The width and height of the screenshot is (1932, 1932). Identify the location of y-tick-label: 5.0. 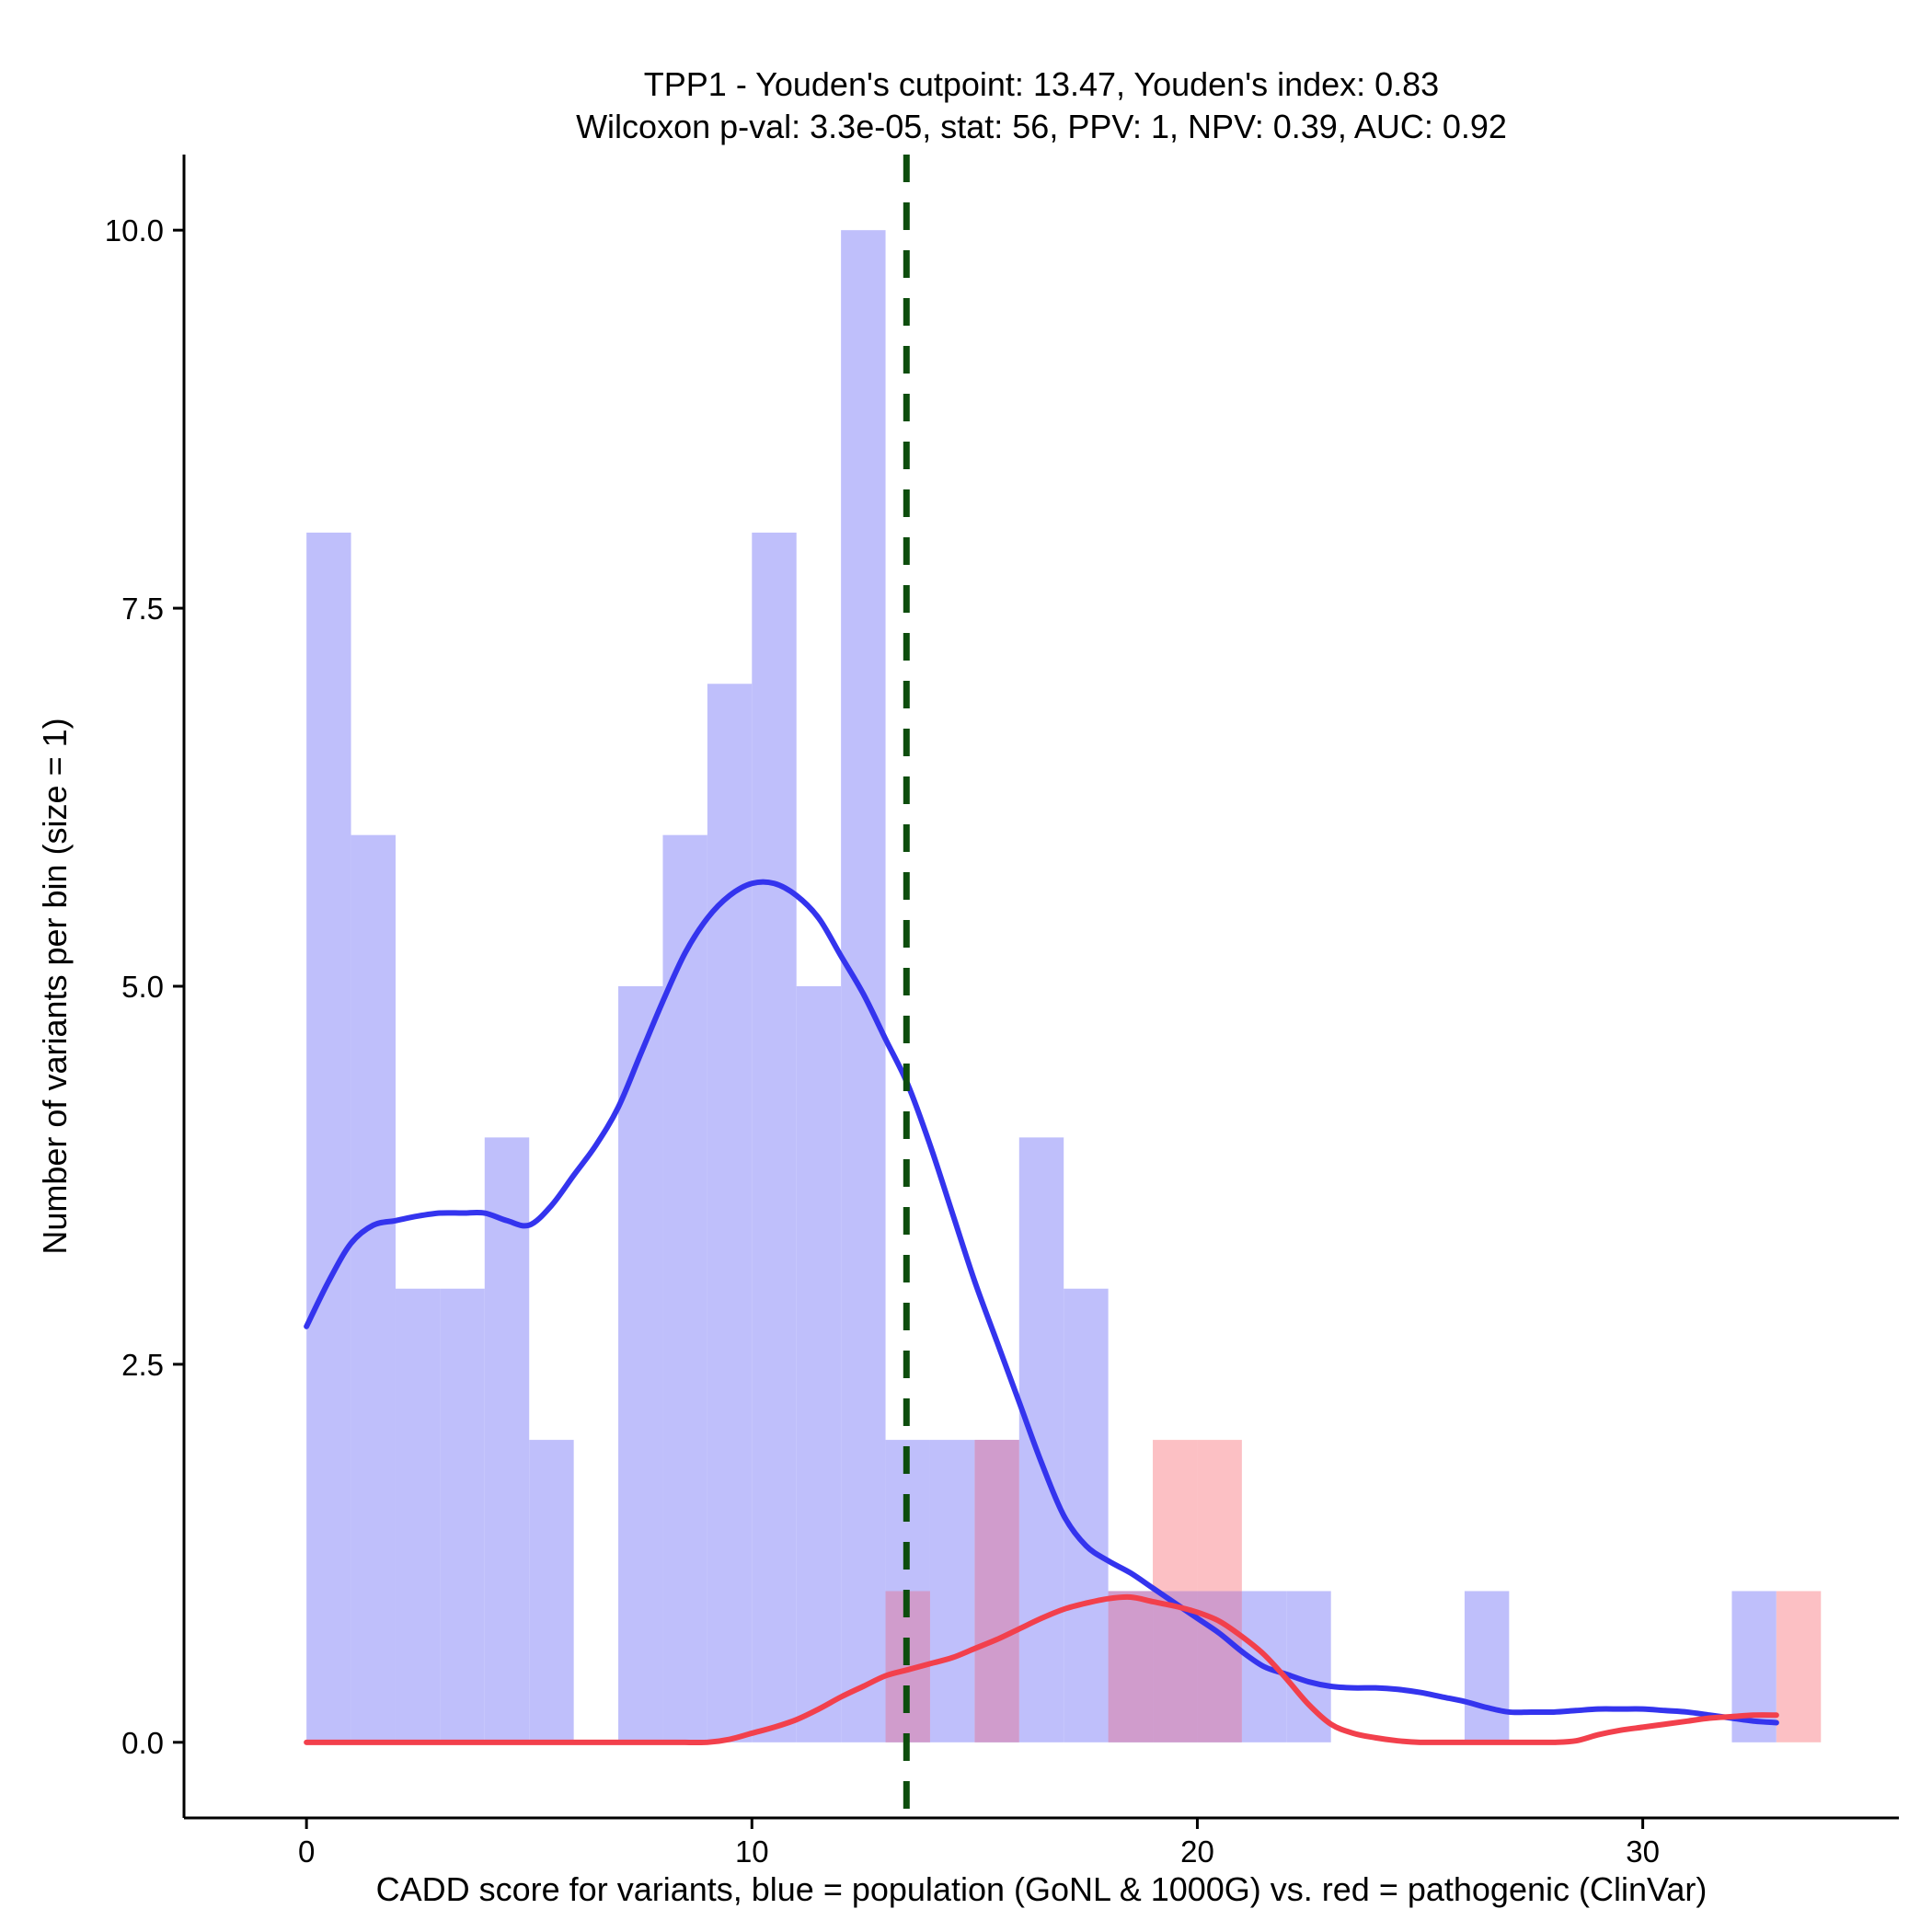
(142, 987).